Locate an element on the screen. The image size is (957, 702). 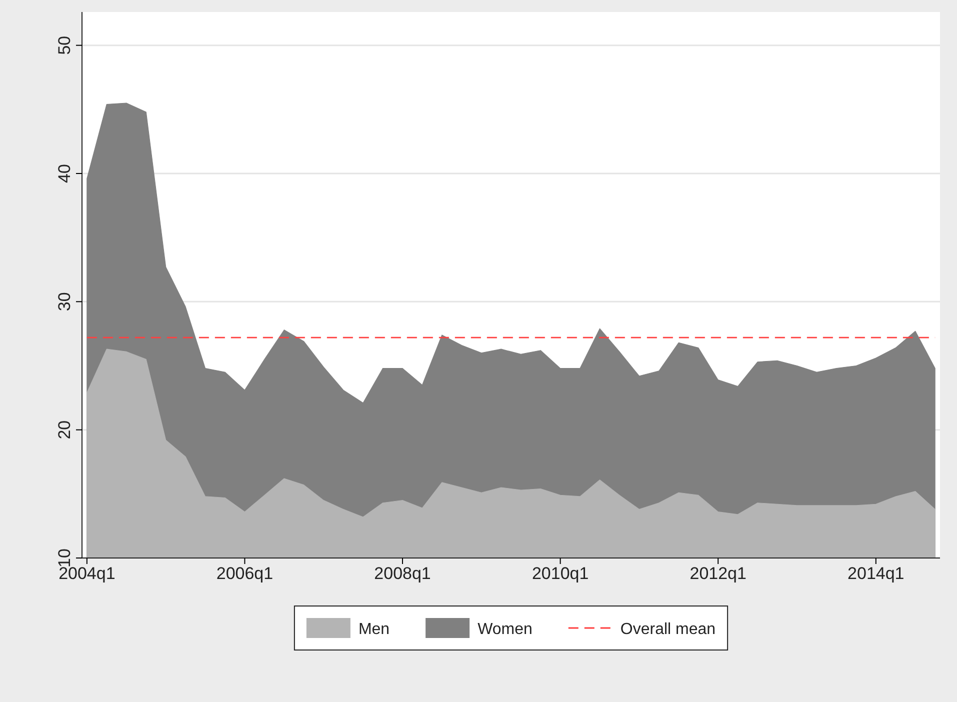
x-tick-label: 2010q1 is located at coordinates (560, 574).